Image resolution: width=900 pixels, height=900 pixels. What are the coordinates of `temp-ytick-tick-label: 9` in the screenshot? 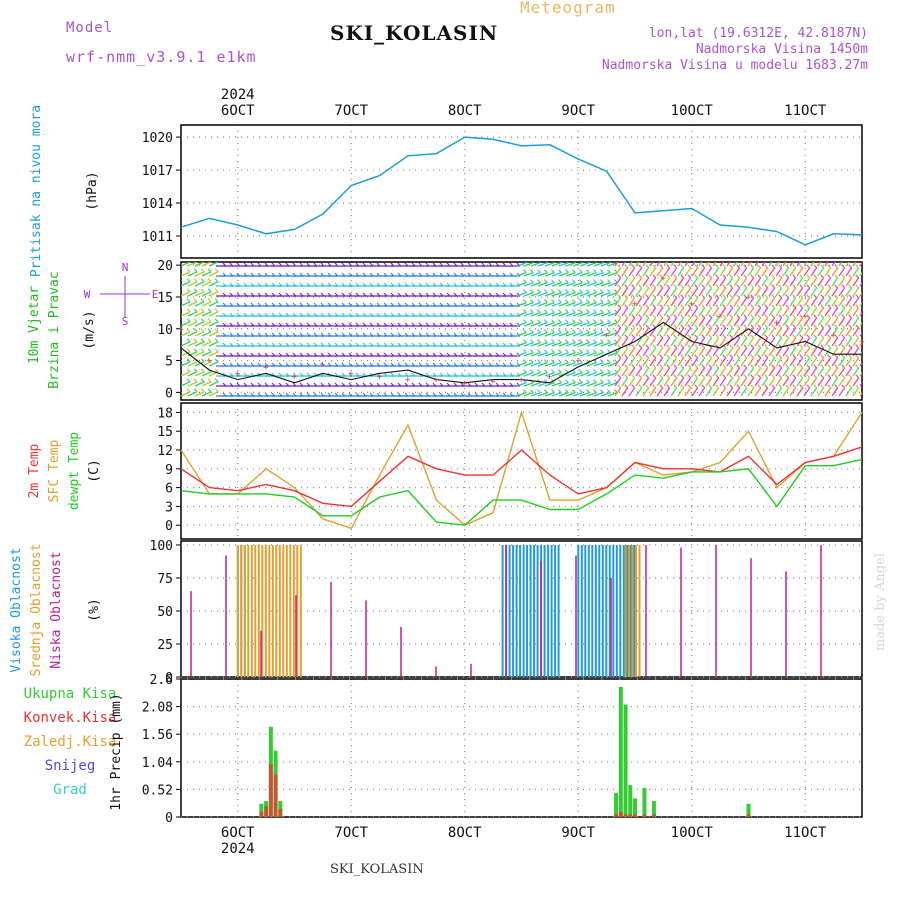 It's located at (169, 470).